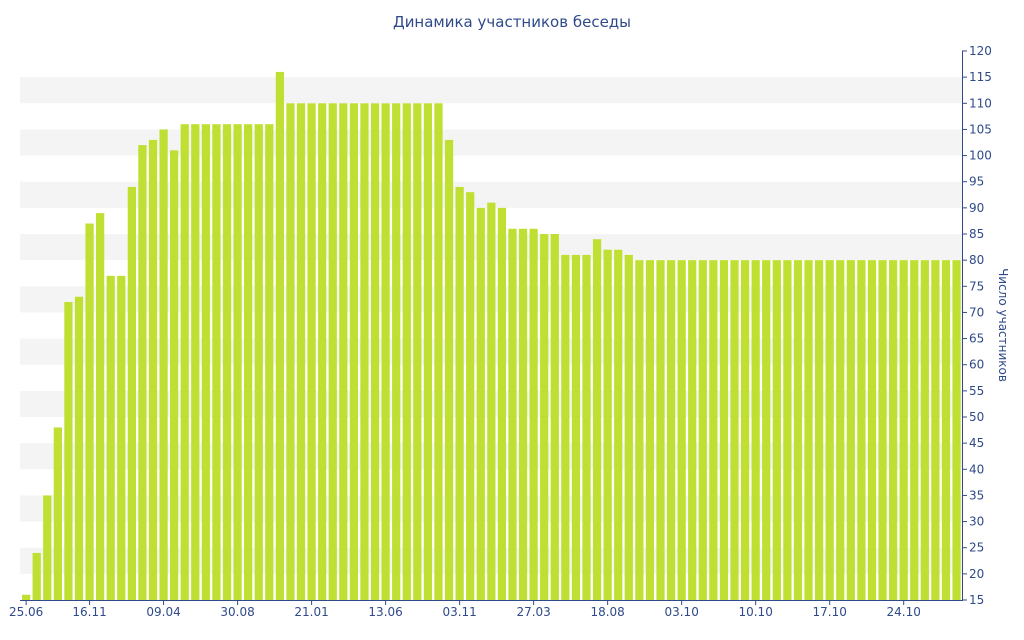  Describe the element at coordinates (980, 77) in the screenshot. I see `y-tick-label: 115` at that location.